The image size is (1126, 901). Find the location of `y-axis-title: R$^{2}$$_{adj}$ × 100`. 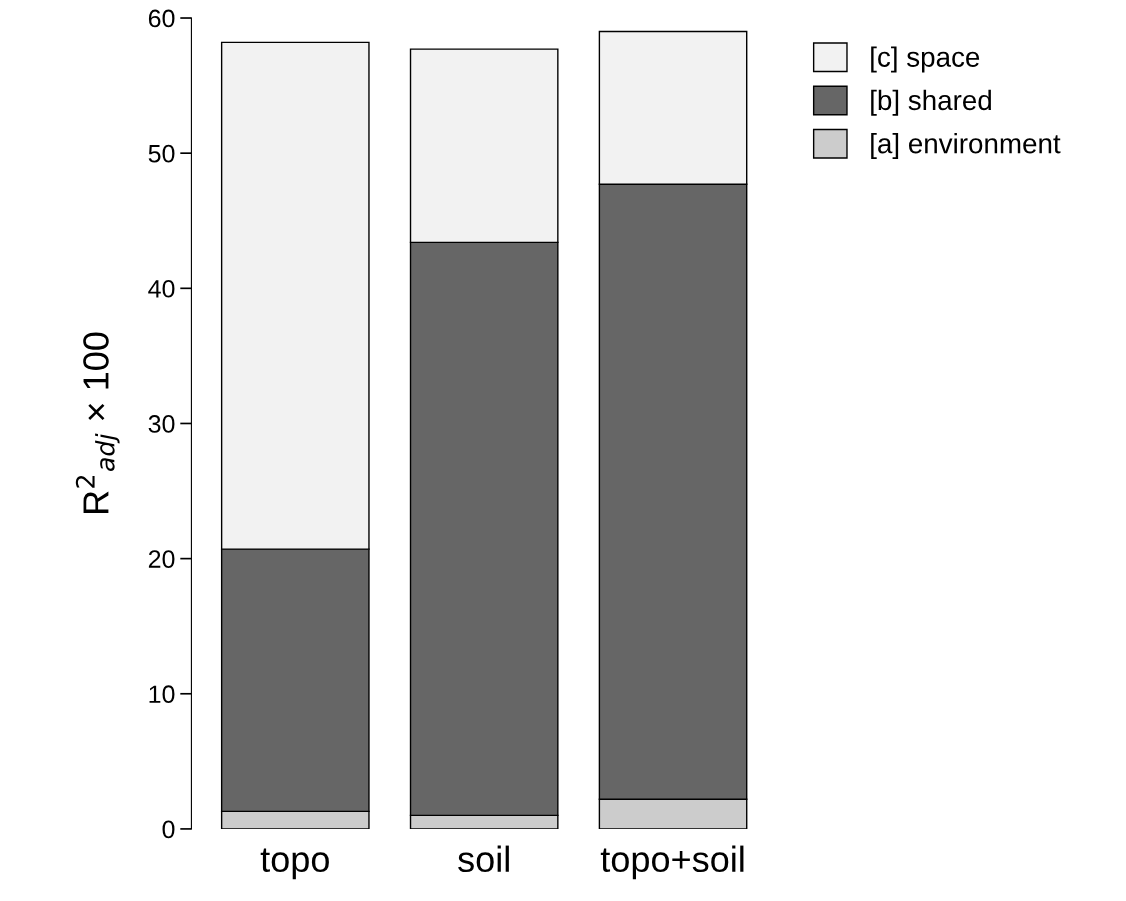

y-axis-title: R$^{2}$$_{adj}$ × 100 is located at coordinates (97, 422).